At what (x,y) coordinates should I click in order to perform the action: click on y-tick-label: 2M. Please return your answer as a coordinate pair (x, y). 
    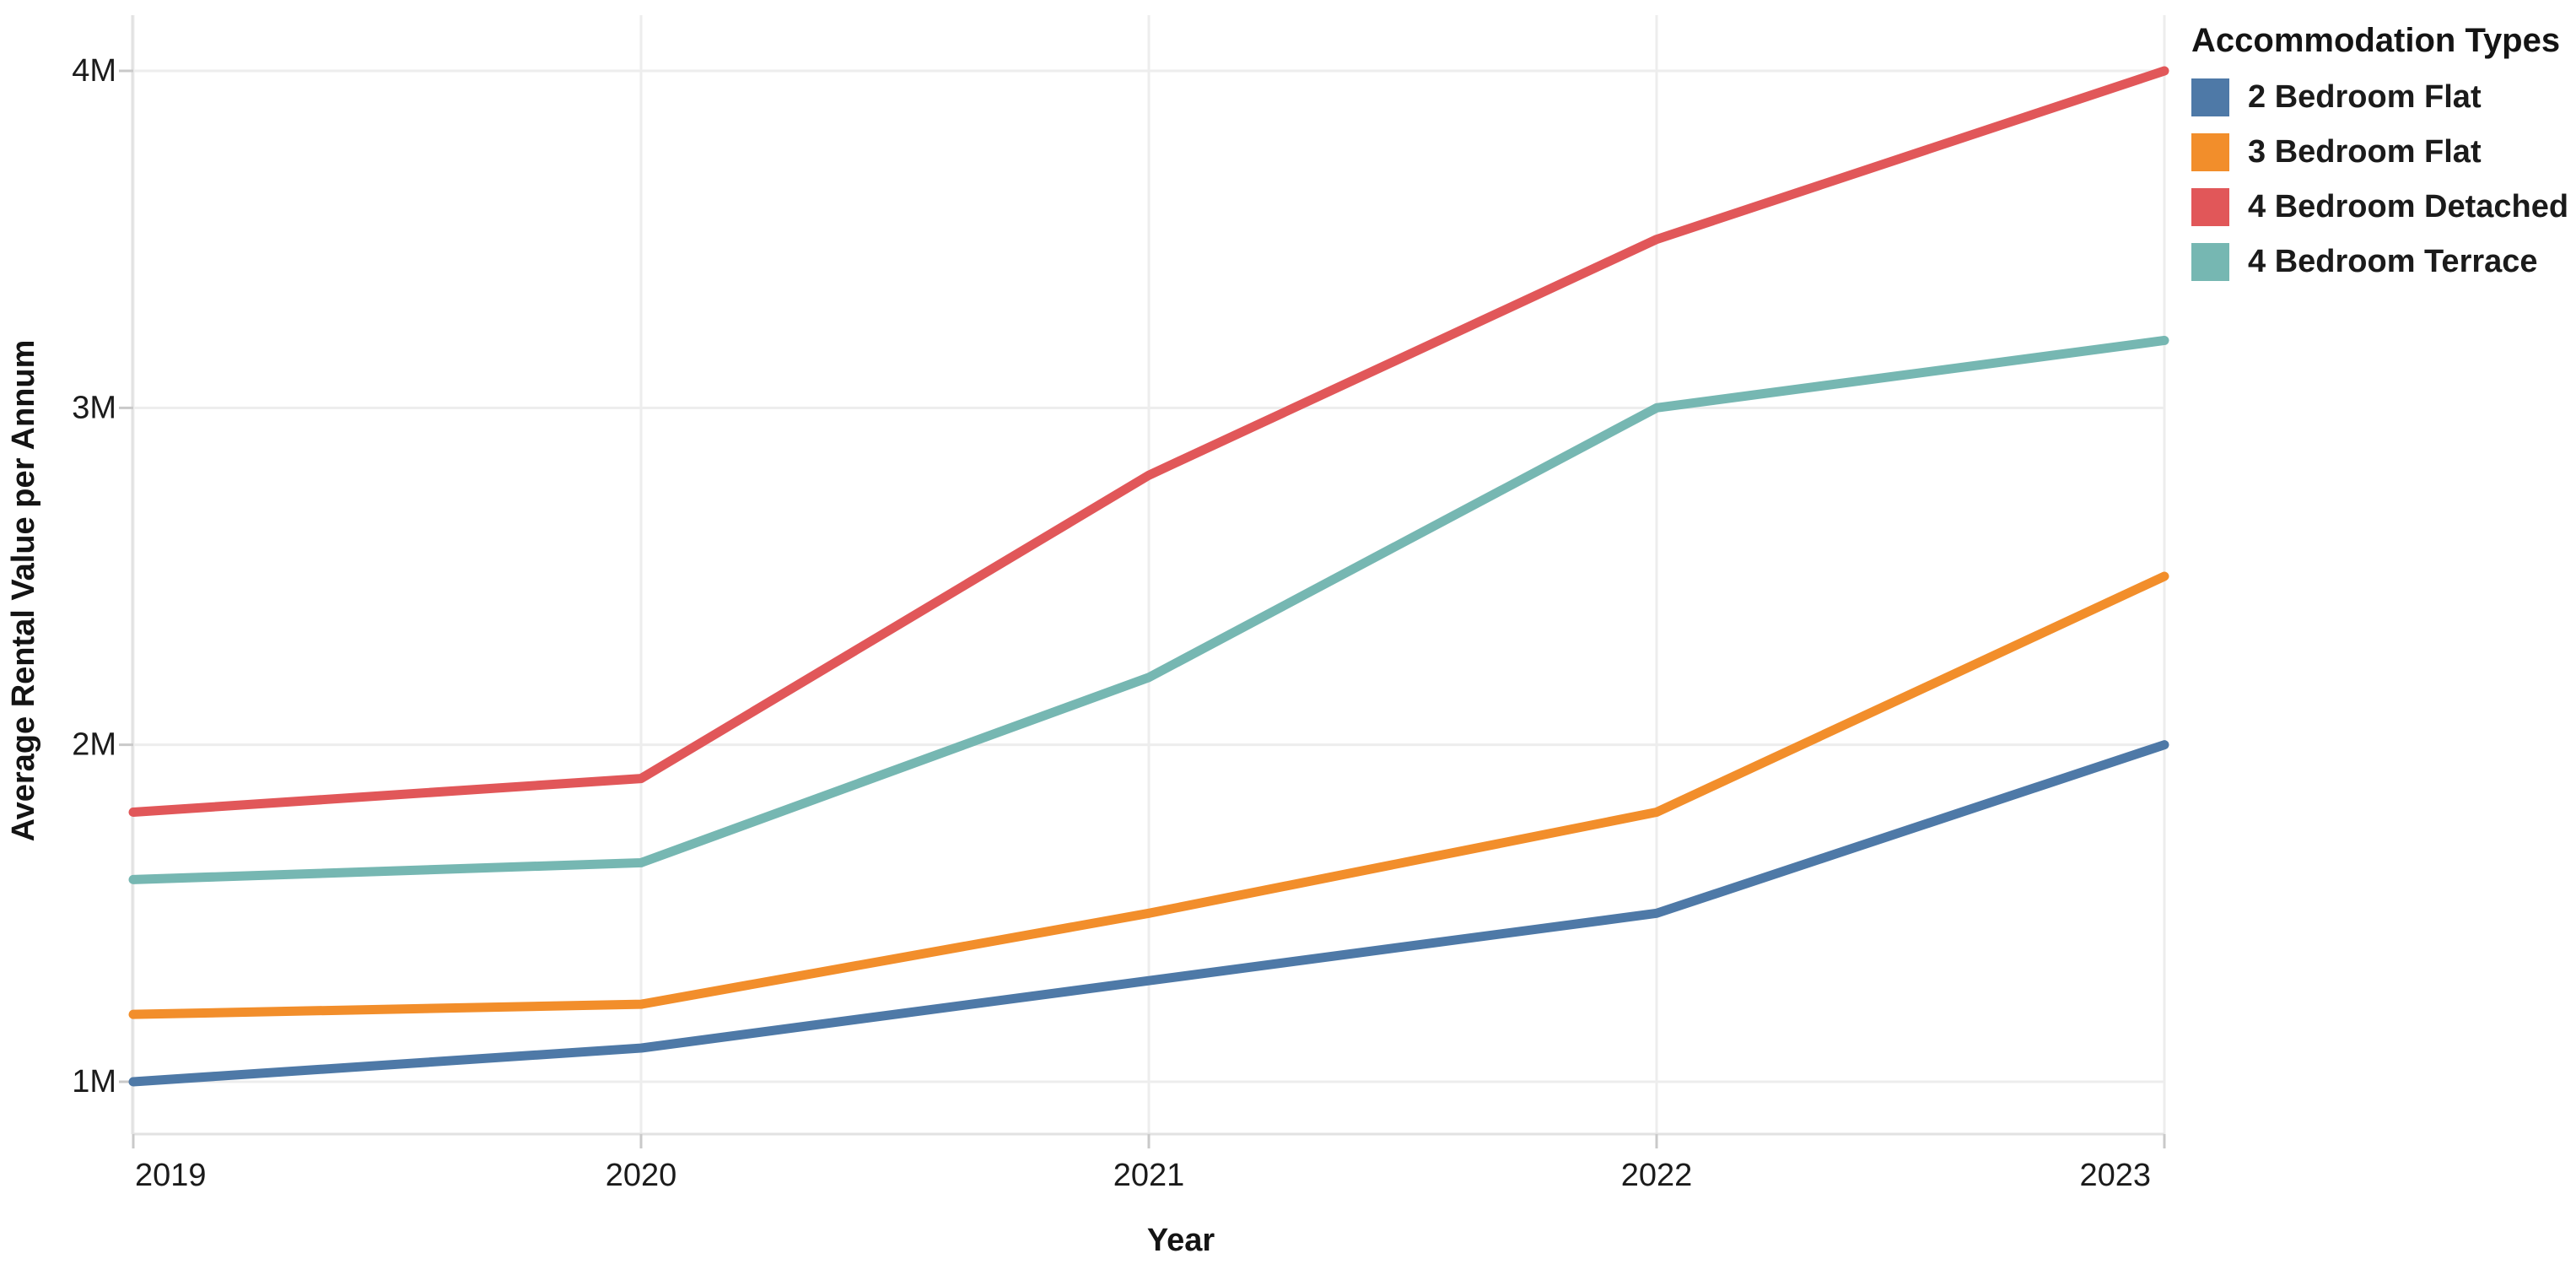
    Looking at the image, I should click on (94, 745).